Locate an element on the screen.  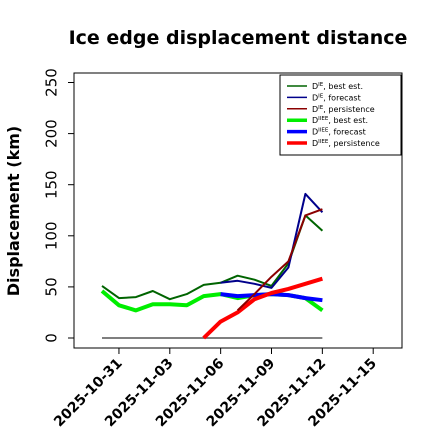
y-tick-label: 50 is located at coordinates (52, 286).